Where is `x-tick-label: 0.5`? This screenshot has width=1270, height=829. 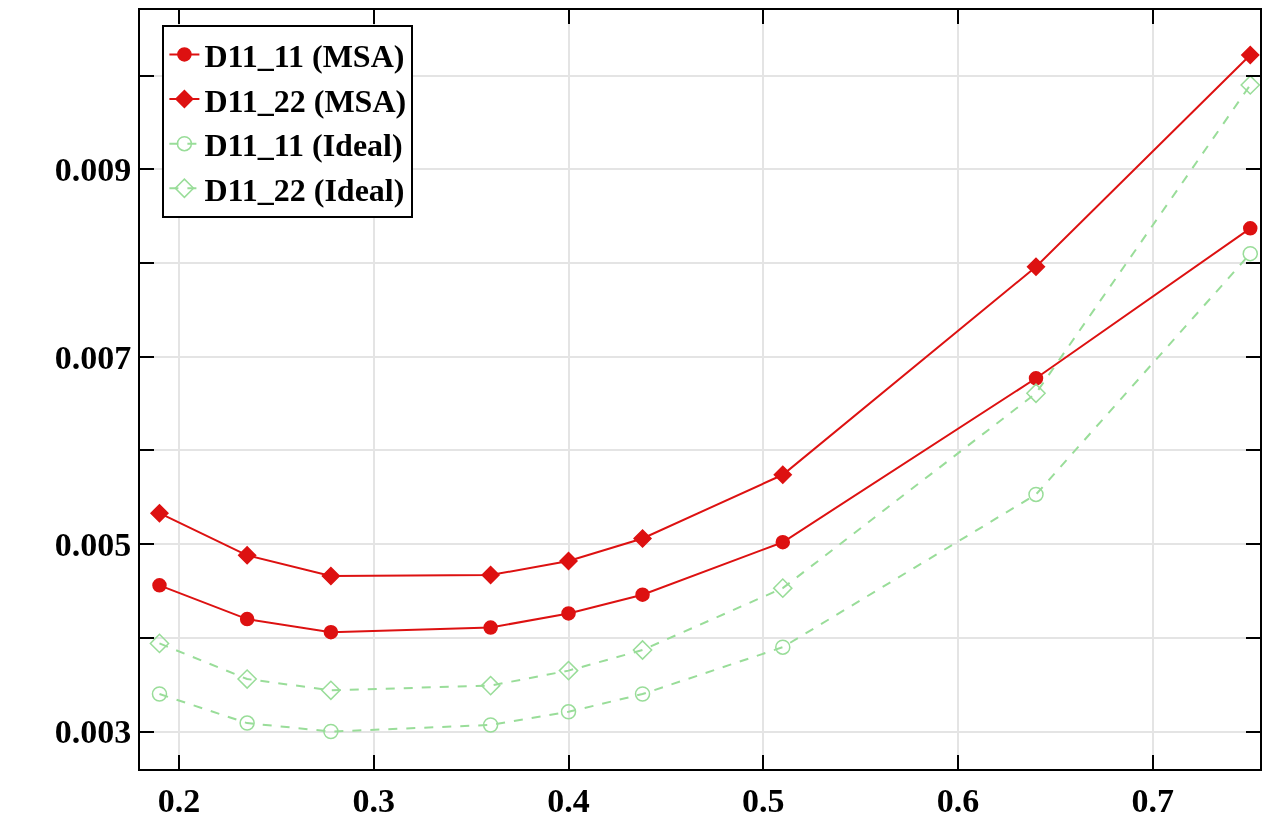
x-tick-label: 0.5 is located at coordinates (763, 800).